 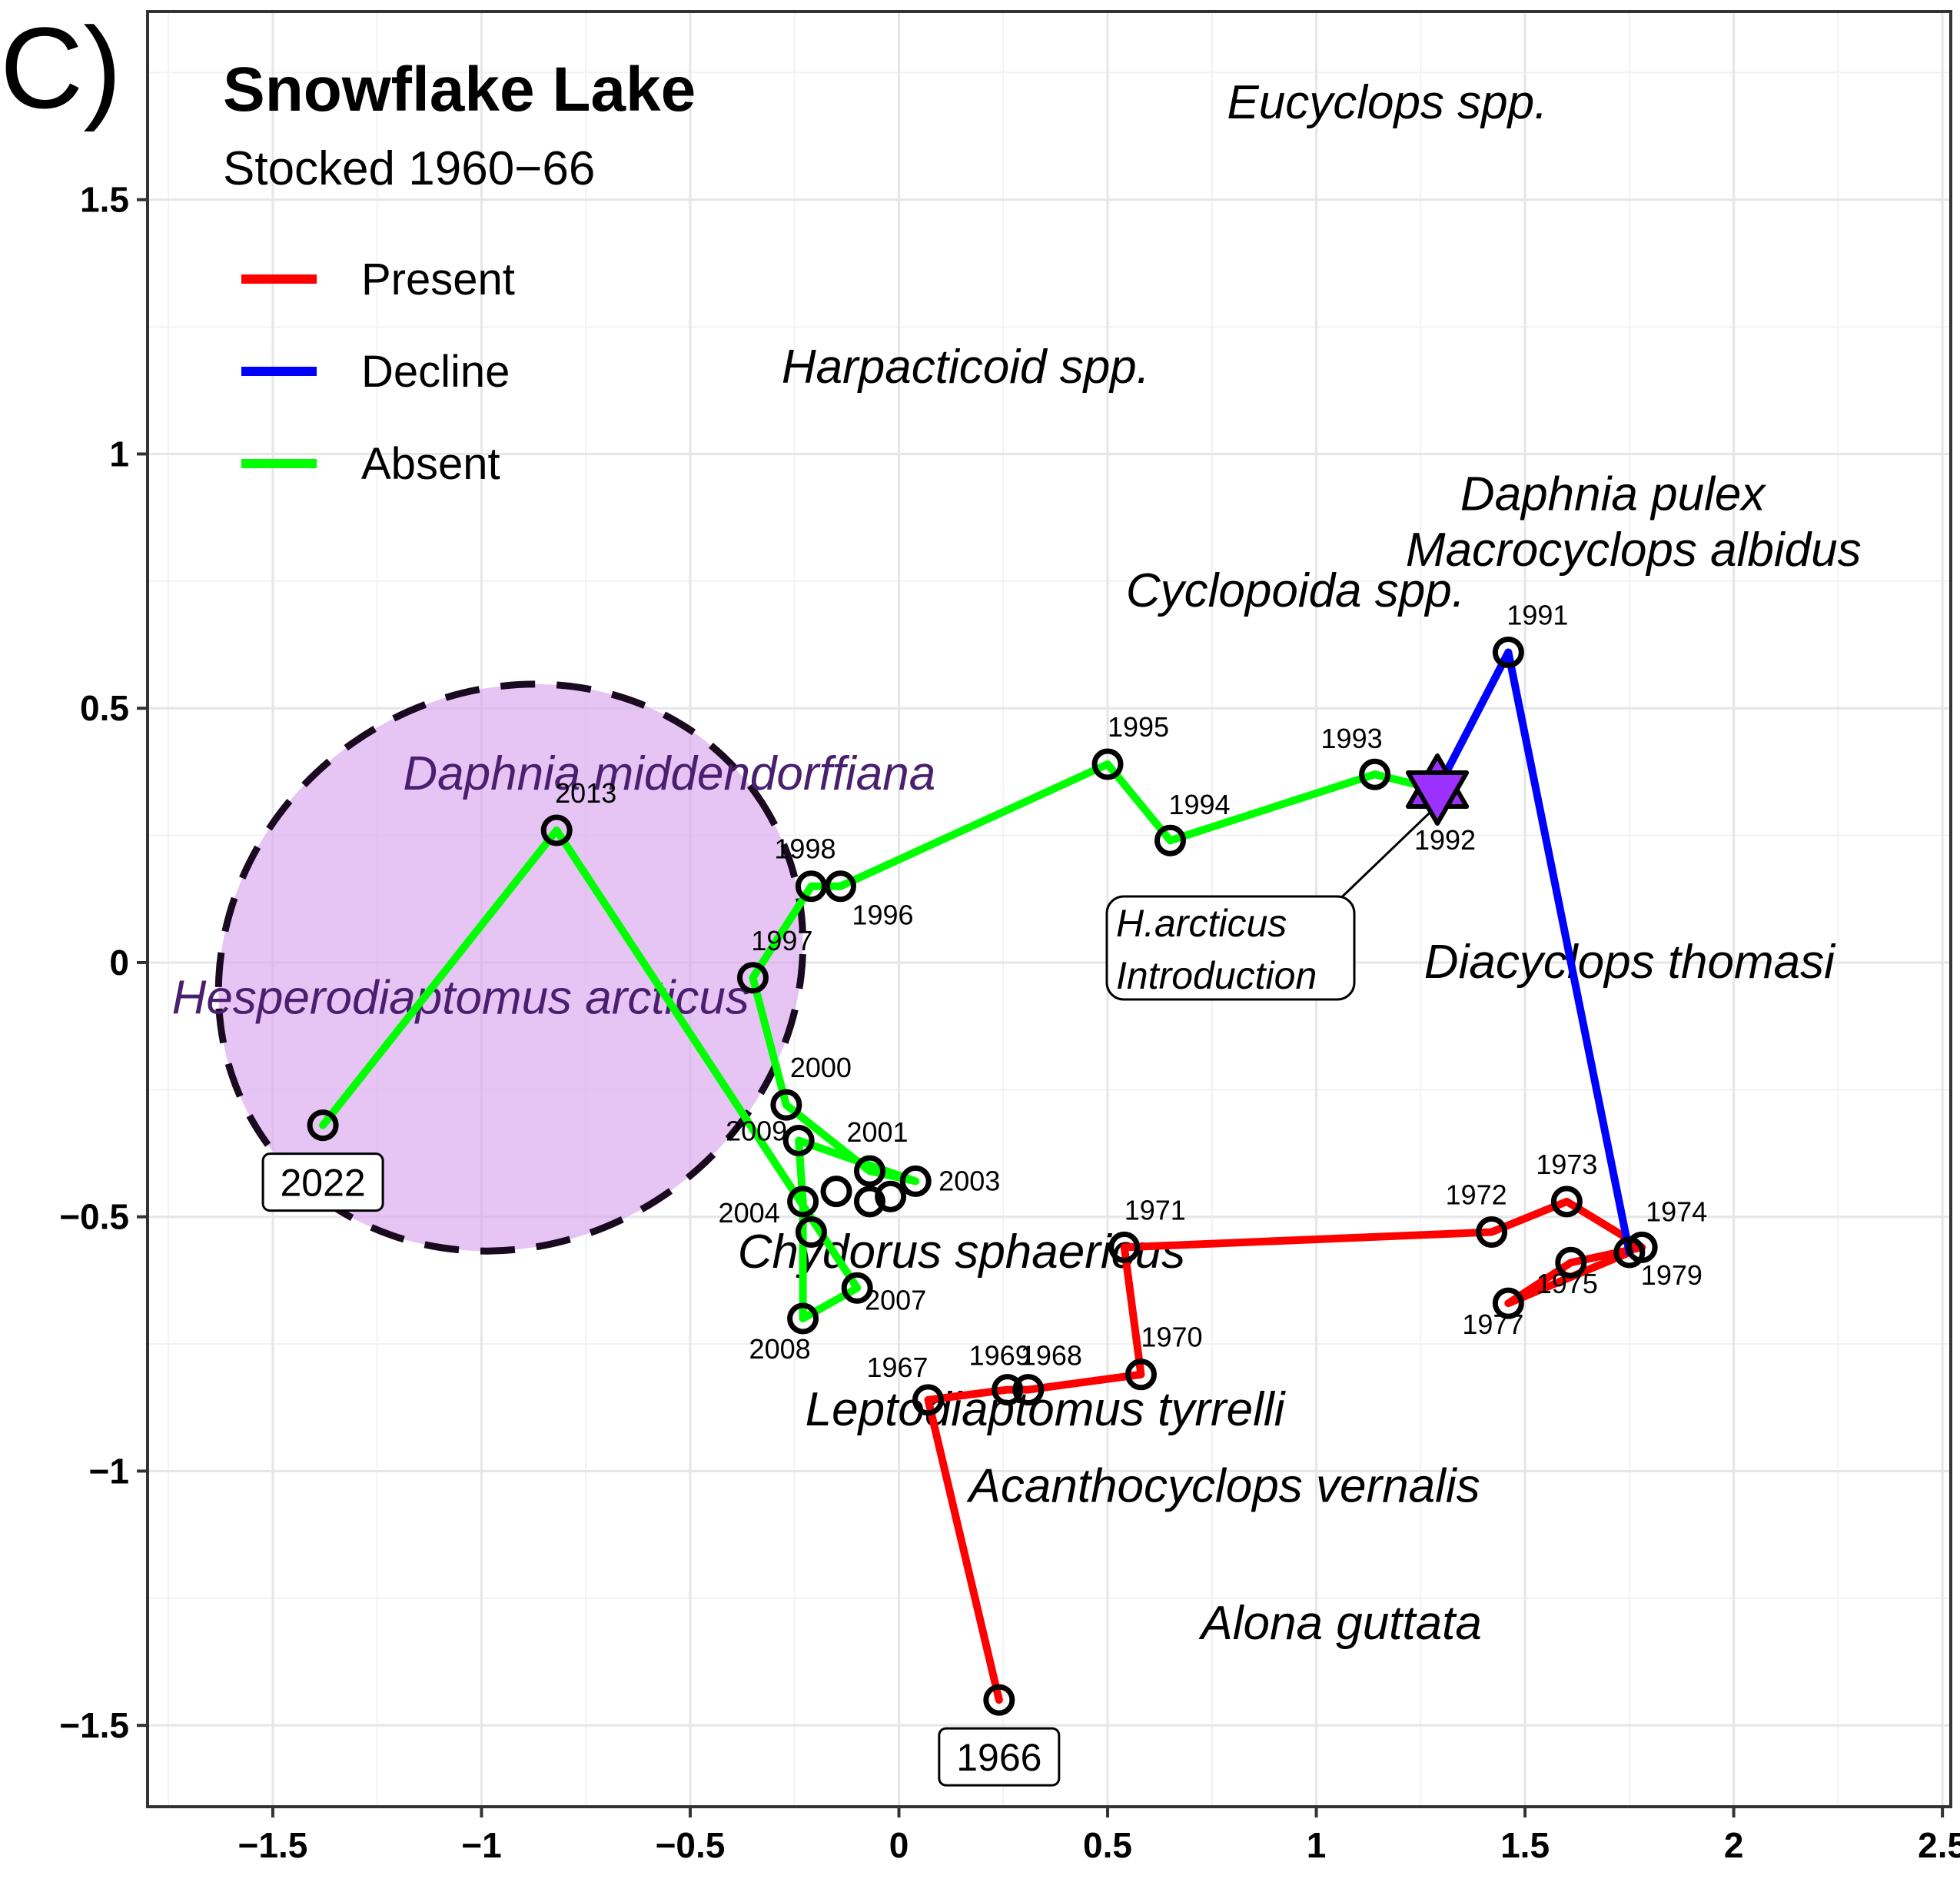 I want to click on annotation-line: Introduction, so click(x=1216, y=976).